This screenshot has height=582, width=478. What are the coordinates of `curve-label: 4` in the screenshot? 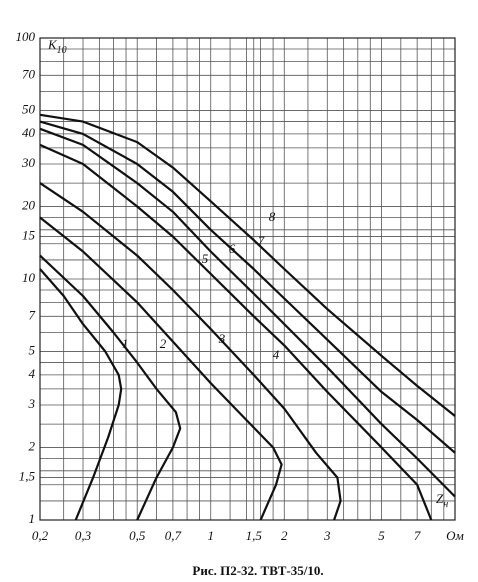 It's located at (276, 354).